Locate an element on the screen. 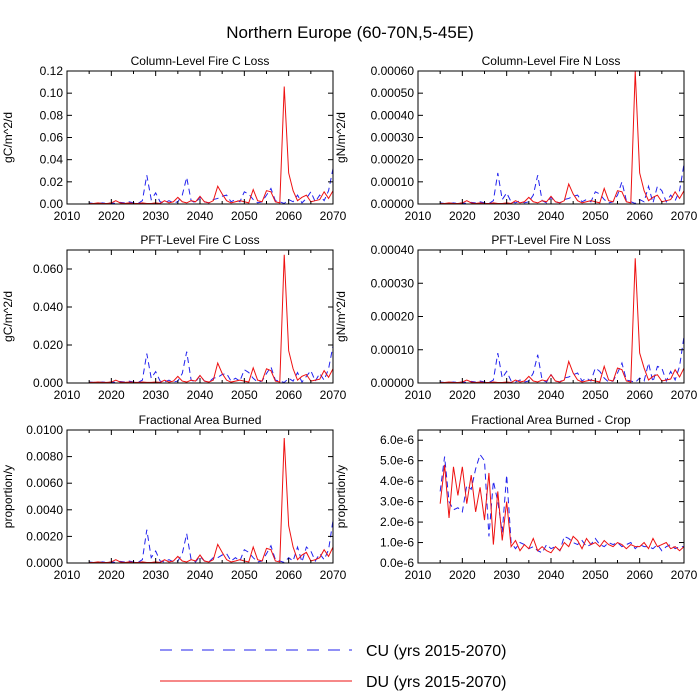 This screenshot has height=700, width=700. y-tick-label: 0.00010 is located at coordinates (393, 182).